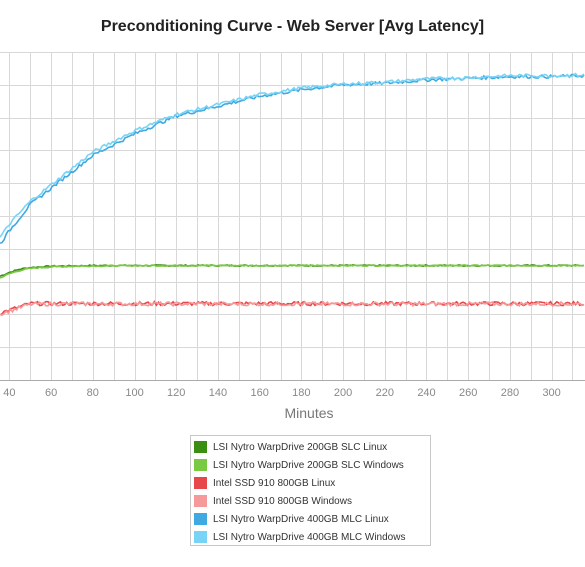 The width and height of the screenshot is (585, 567). I want to click on legend-label: Intel SSD 910 800GB Linux, so click(274, 483).